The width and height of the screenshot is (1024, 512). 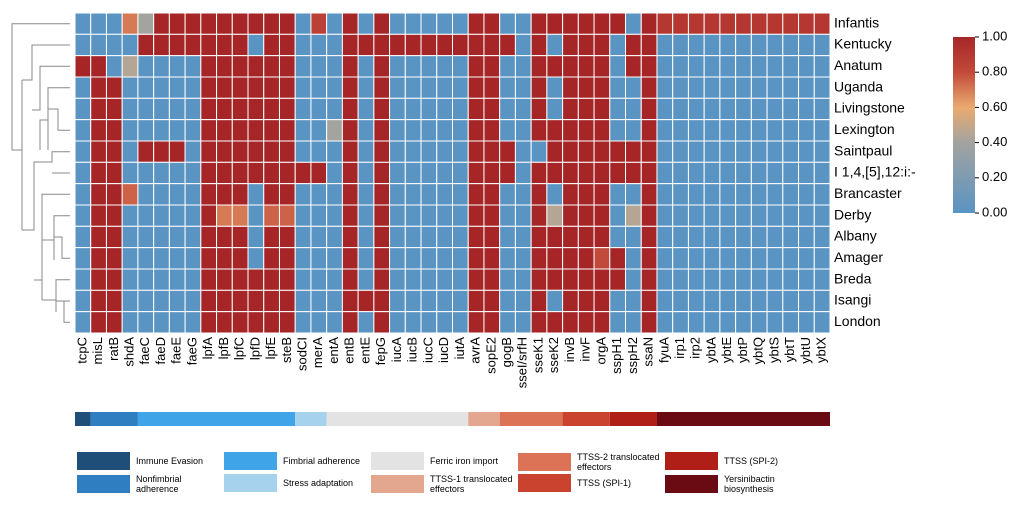 I want to click on row-label: Infantis, so click(x=856, y=22).